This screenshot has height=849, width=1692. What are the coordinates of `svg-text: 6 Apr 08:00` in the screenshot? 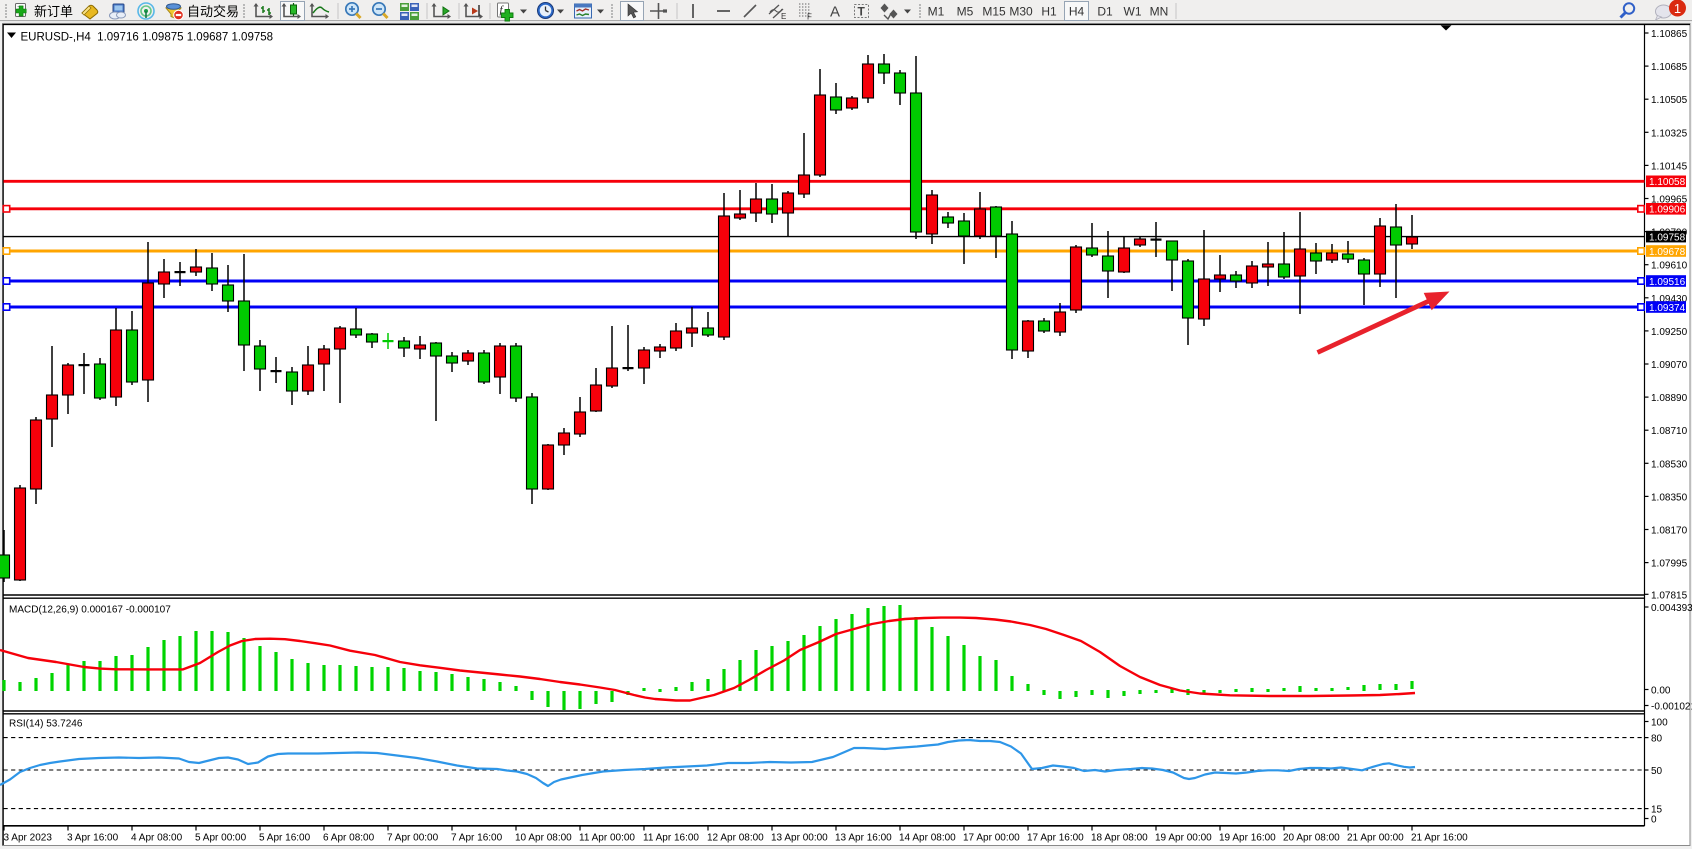 It's located at (349, 838).